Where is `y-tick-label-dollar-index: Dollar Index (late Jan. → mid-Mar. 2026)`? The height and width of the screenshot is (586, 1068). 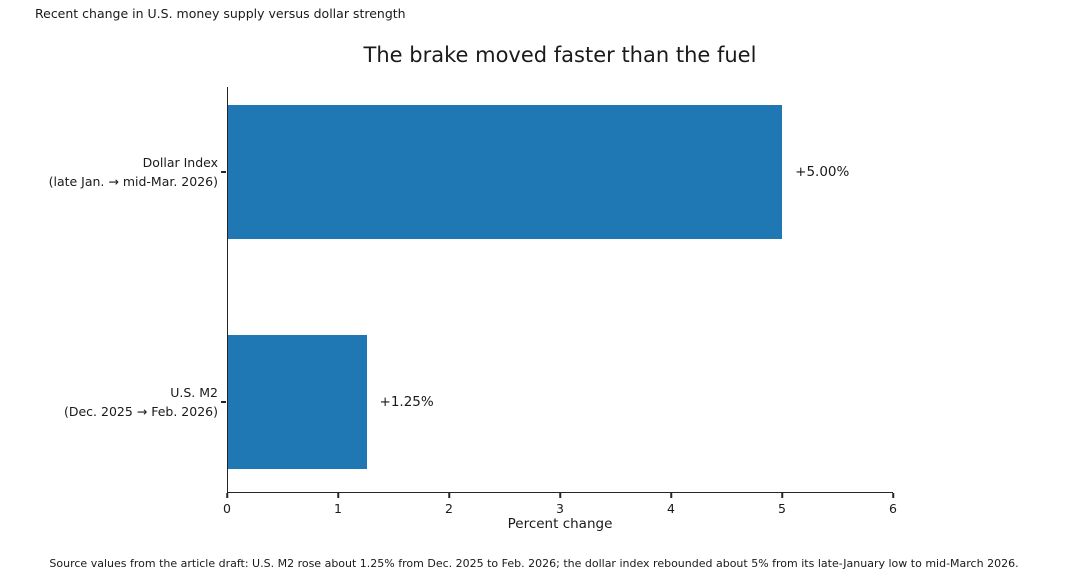
y-tick-label-dollar-index: Dollar Index (late Jan. → mid-Mar. 2026) is located at coordinates (109, 172).